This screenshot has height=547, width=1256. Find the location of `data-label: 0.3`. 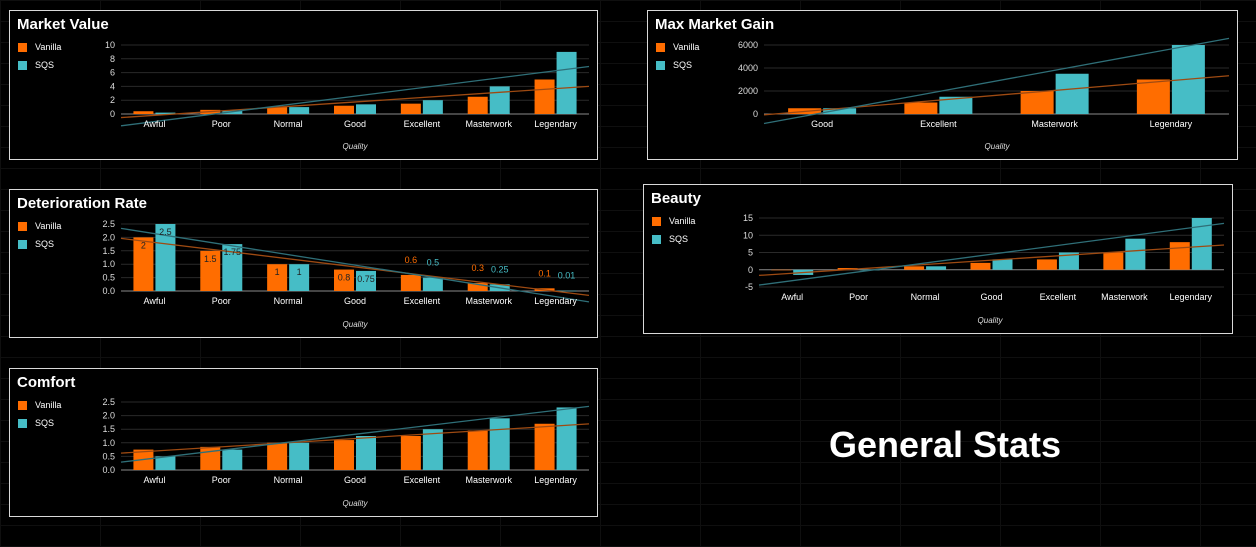

data-label: 0.3 is located at coordinates (477, 268).